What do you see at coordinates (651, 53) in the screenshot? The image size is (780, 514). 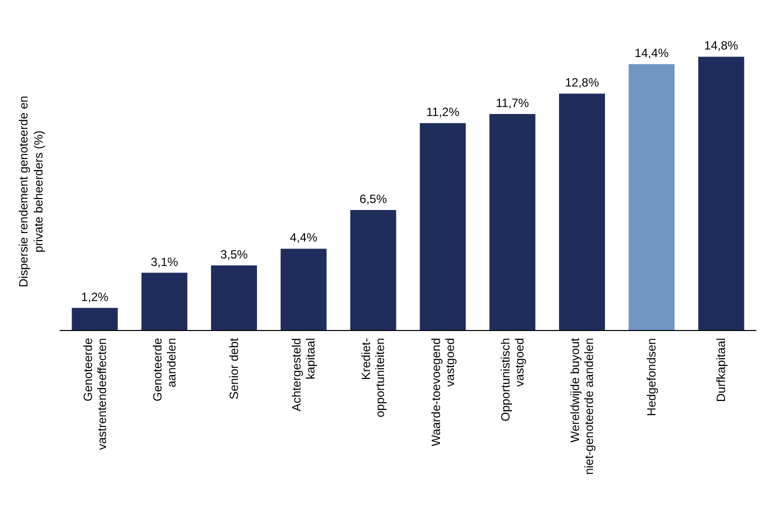 I see `data-label: 14,4%` at bounding box center [651, 53].